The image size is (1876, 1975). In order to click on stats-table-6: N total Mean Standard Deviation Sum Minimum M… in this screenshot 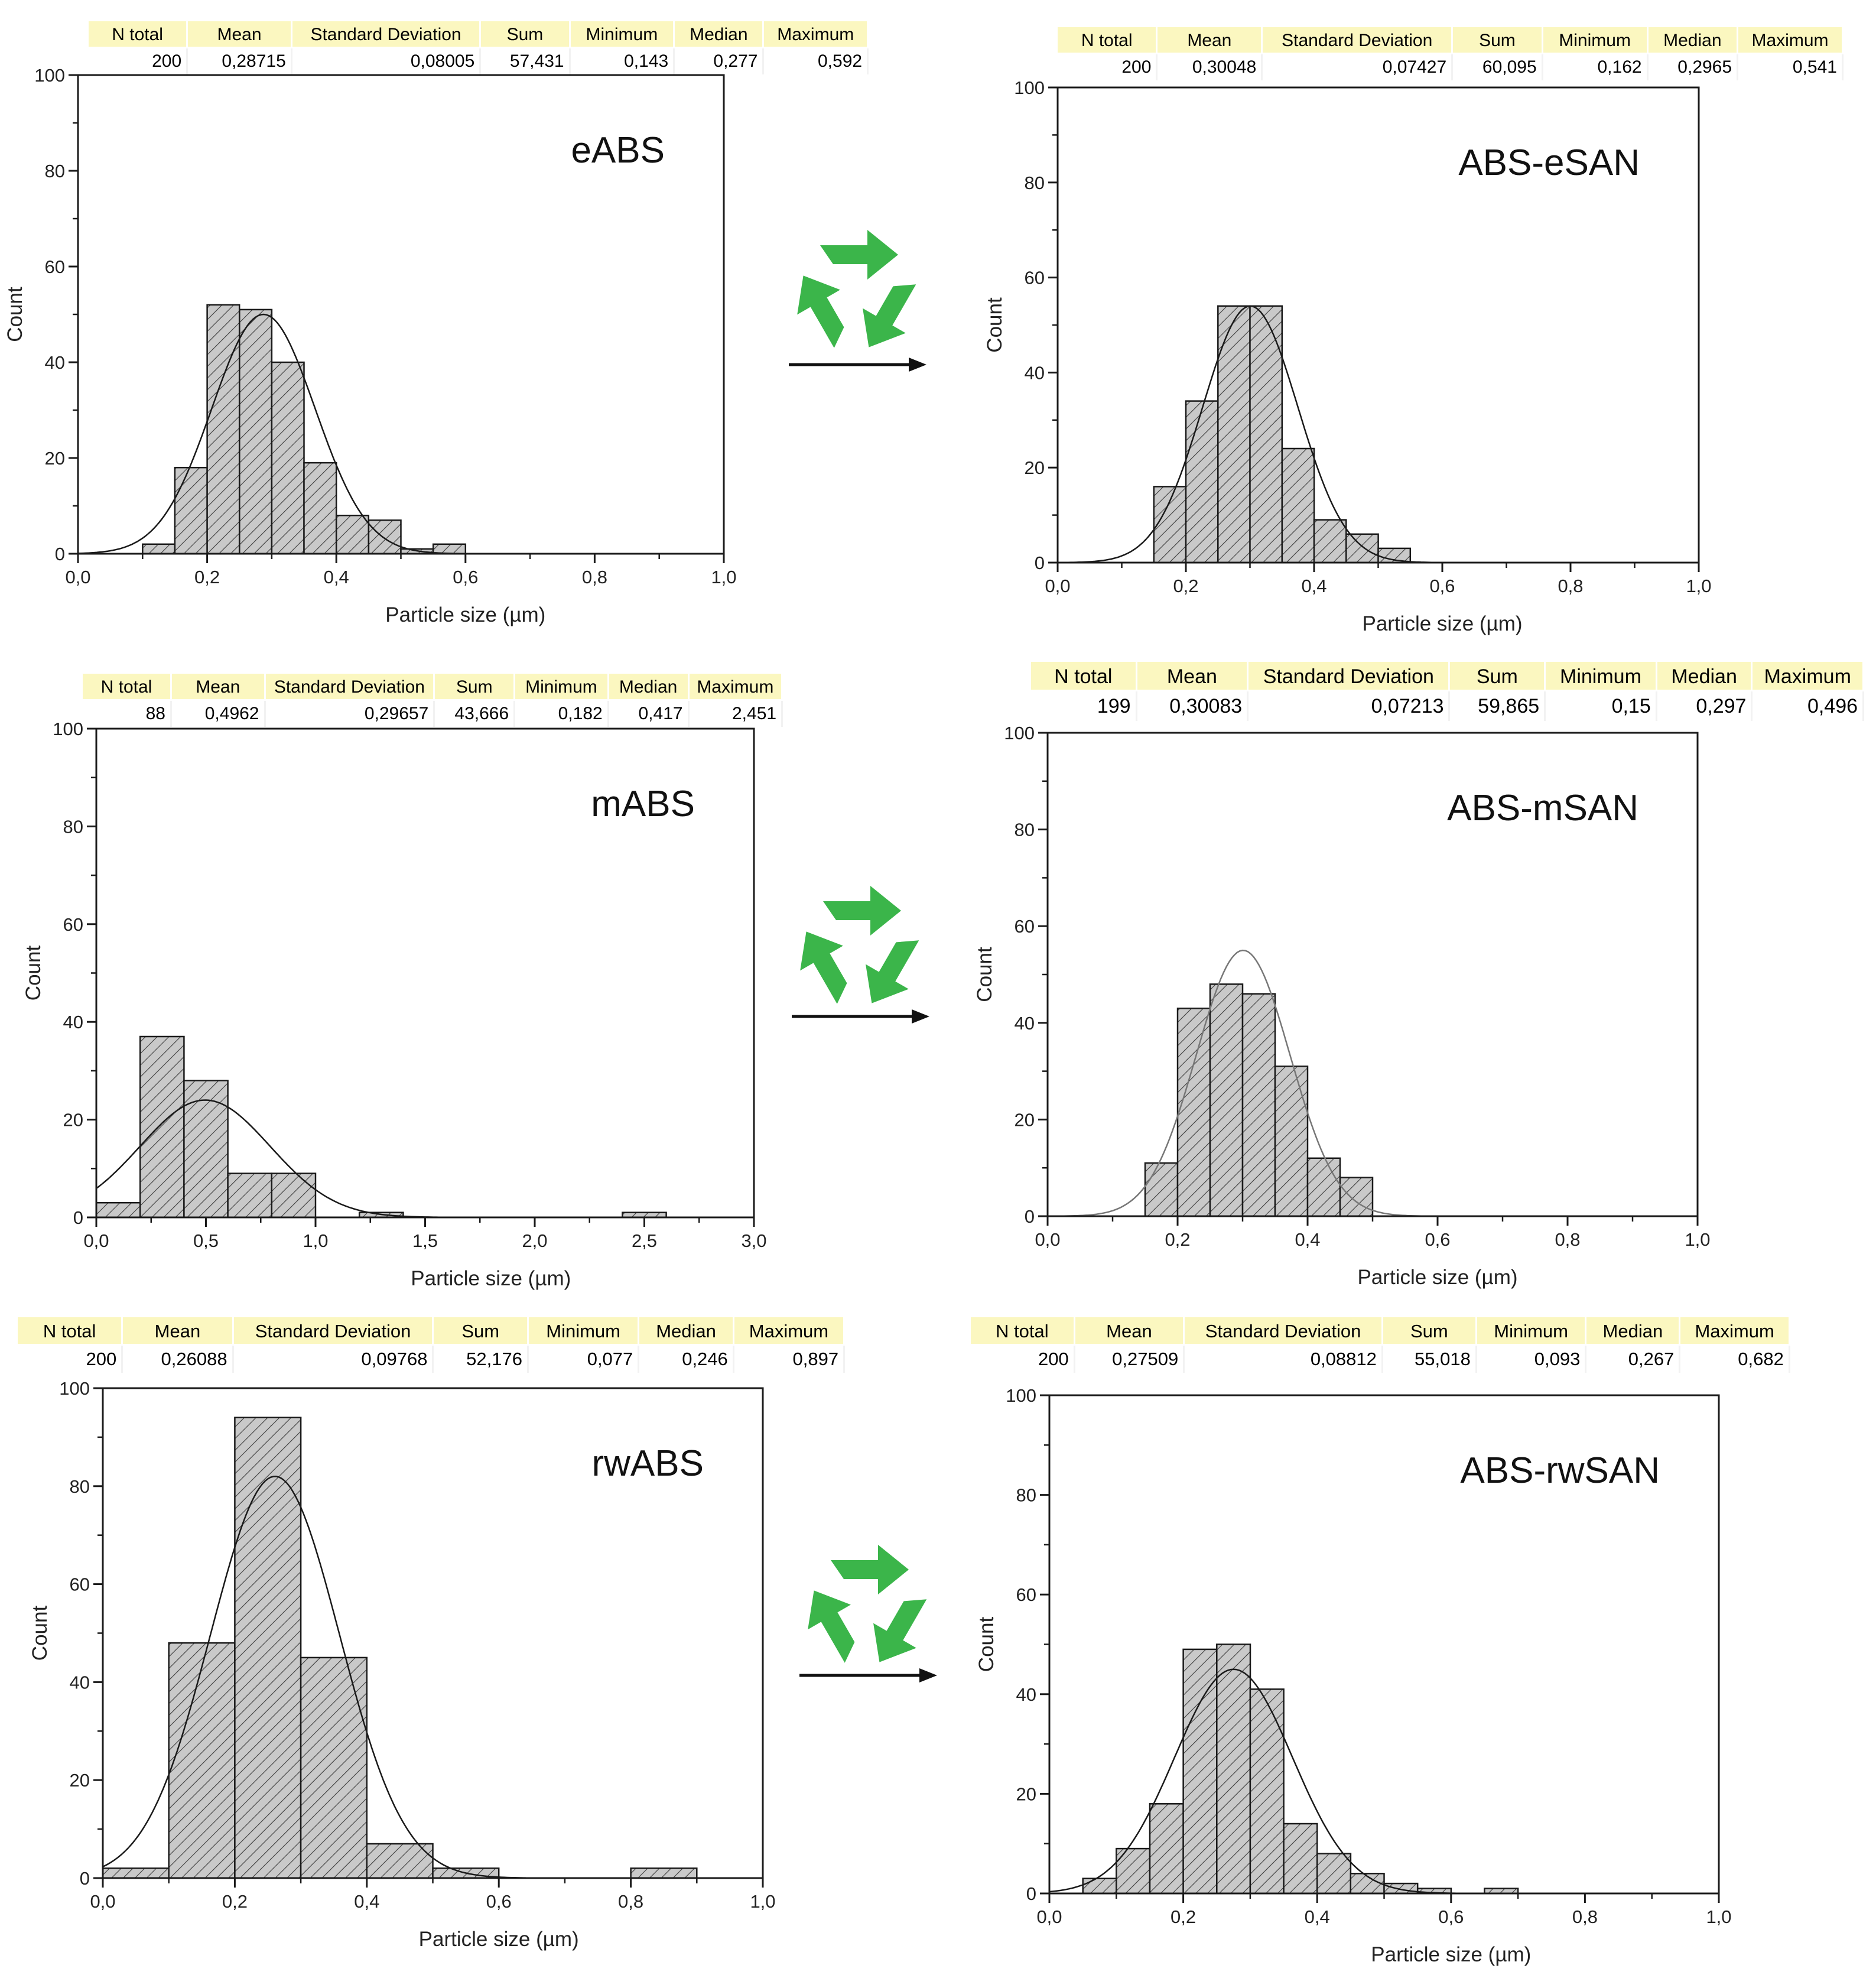, I will do `click(1380, 1345)`.